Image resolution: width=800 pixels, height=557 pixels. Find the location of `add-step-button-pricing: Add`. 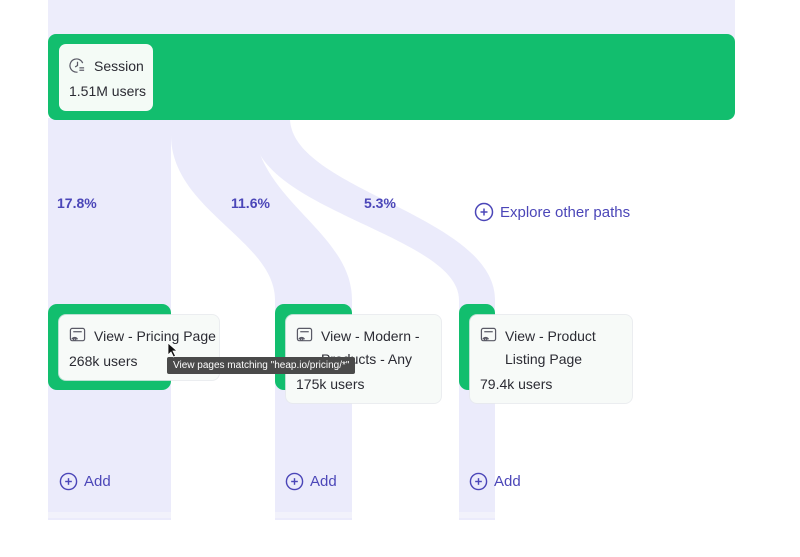

add-step-button-pricing: Add is located at coordinates (85, 481).